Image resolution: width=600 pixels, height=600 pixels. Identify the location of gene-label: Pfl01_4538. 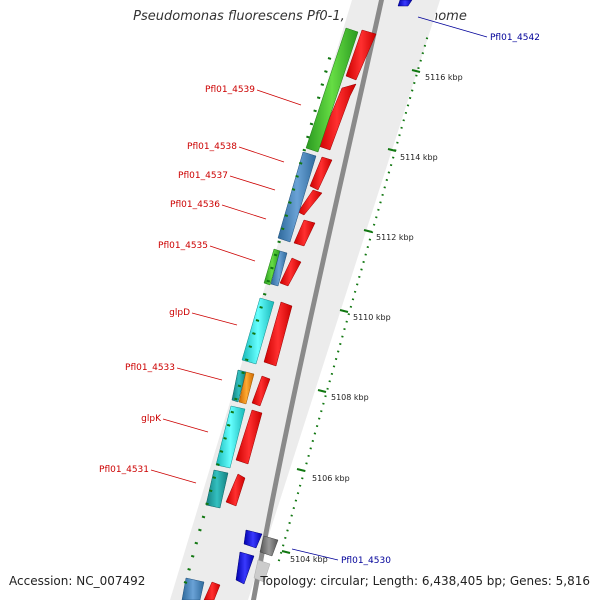
(212, 147).